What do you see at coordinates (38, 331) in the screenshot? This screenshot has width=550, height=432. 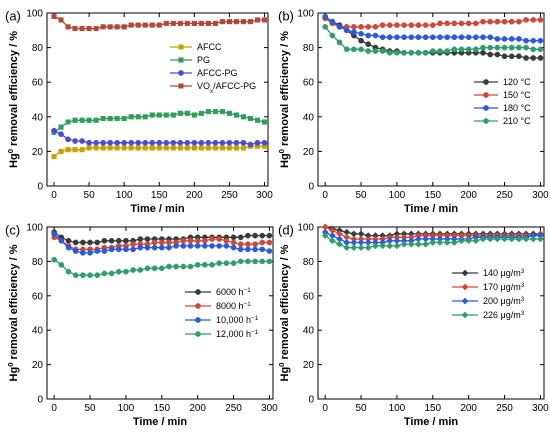 I see `y-tick-label: 40` at bounding box center [38, 331].